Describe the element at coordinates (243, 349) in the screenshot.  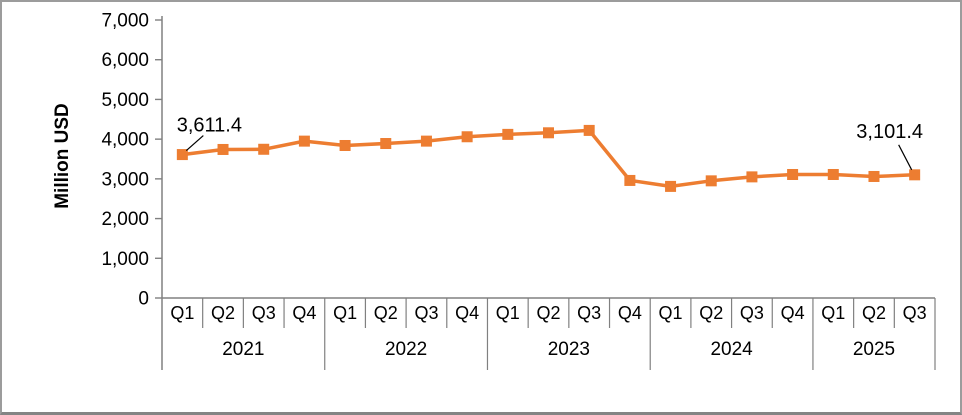
I see `x-tick-label-year: 2021` at that location.